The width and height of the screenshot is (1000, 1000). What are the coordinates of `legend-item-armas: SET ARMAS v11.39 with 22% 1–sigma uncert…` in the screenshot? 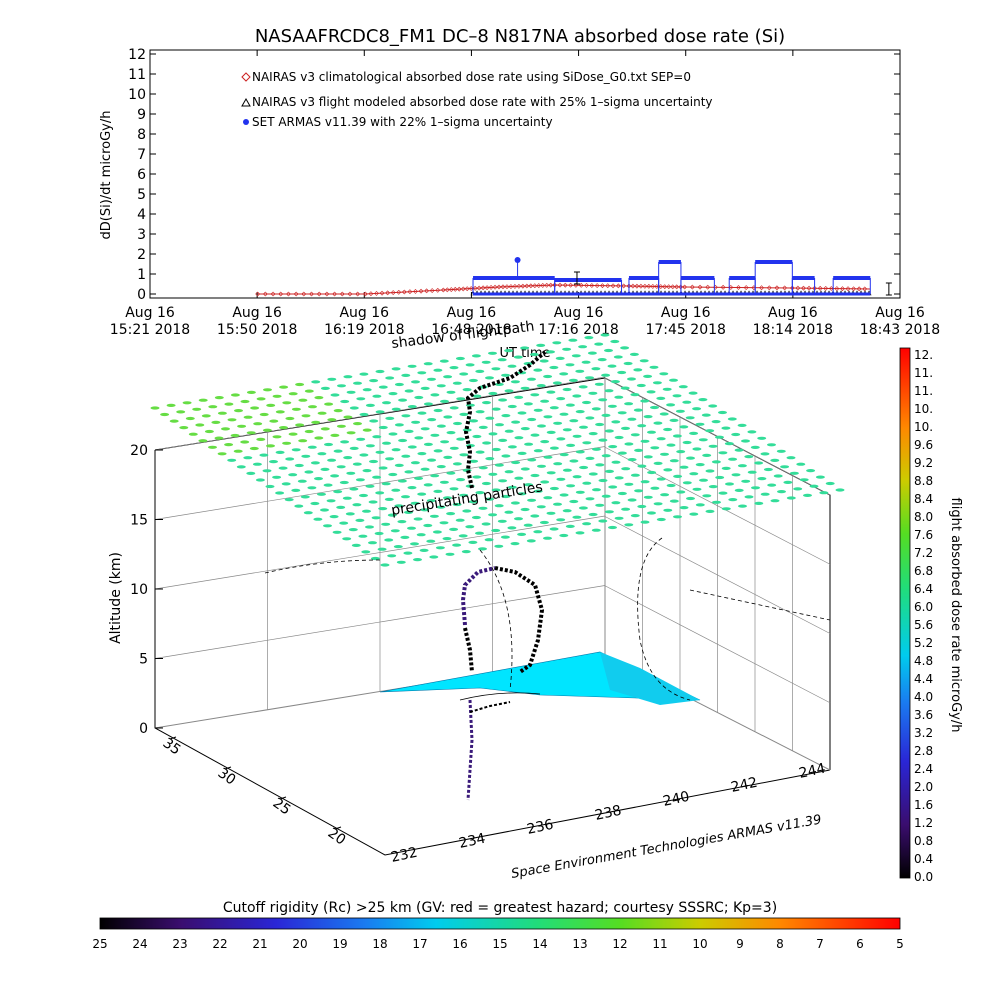 It's located at (398, 122).